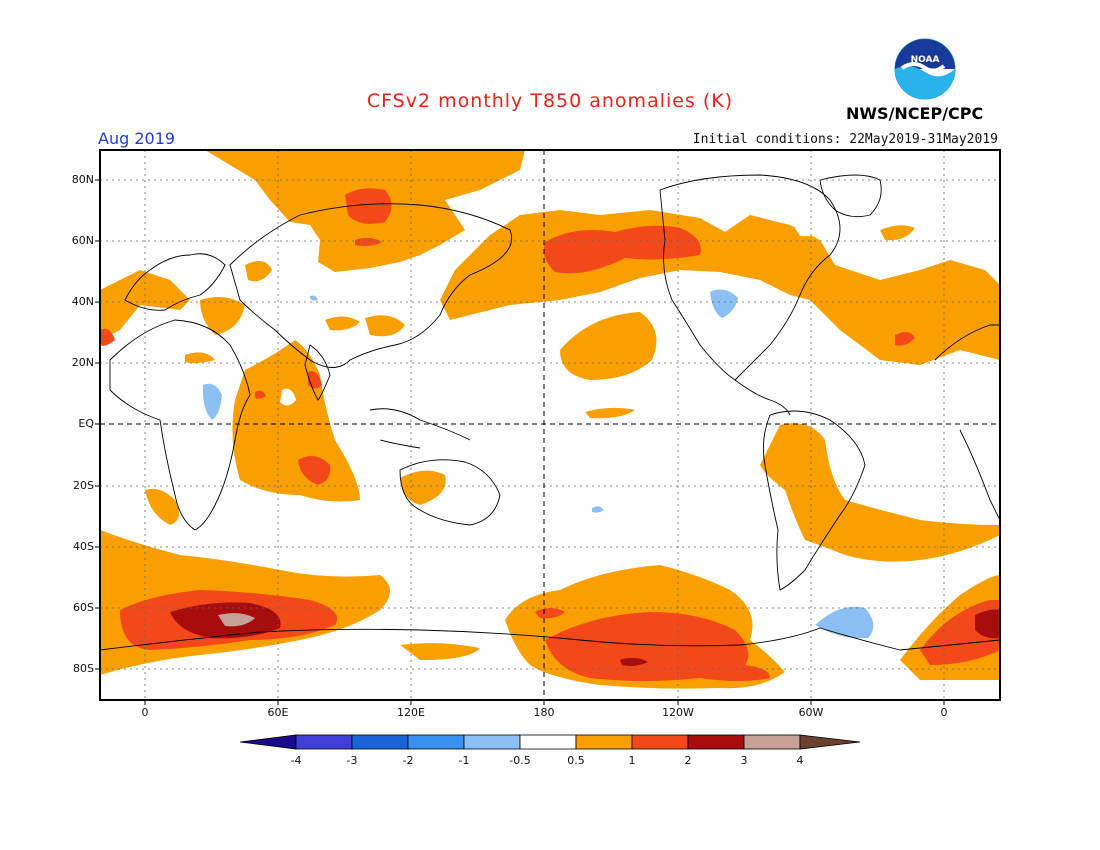  What do you see at coordinates (915, 113) in the screenshot?
I see `agency-label: NWS/NCEP/CPC` at bounding box center [915, 113].